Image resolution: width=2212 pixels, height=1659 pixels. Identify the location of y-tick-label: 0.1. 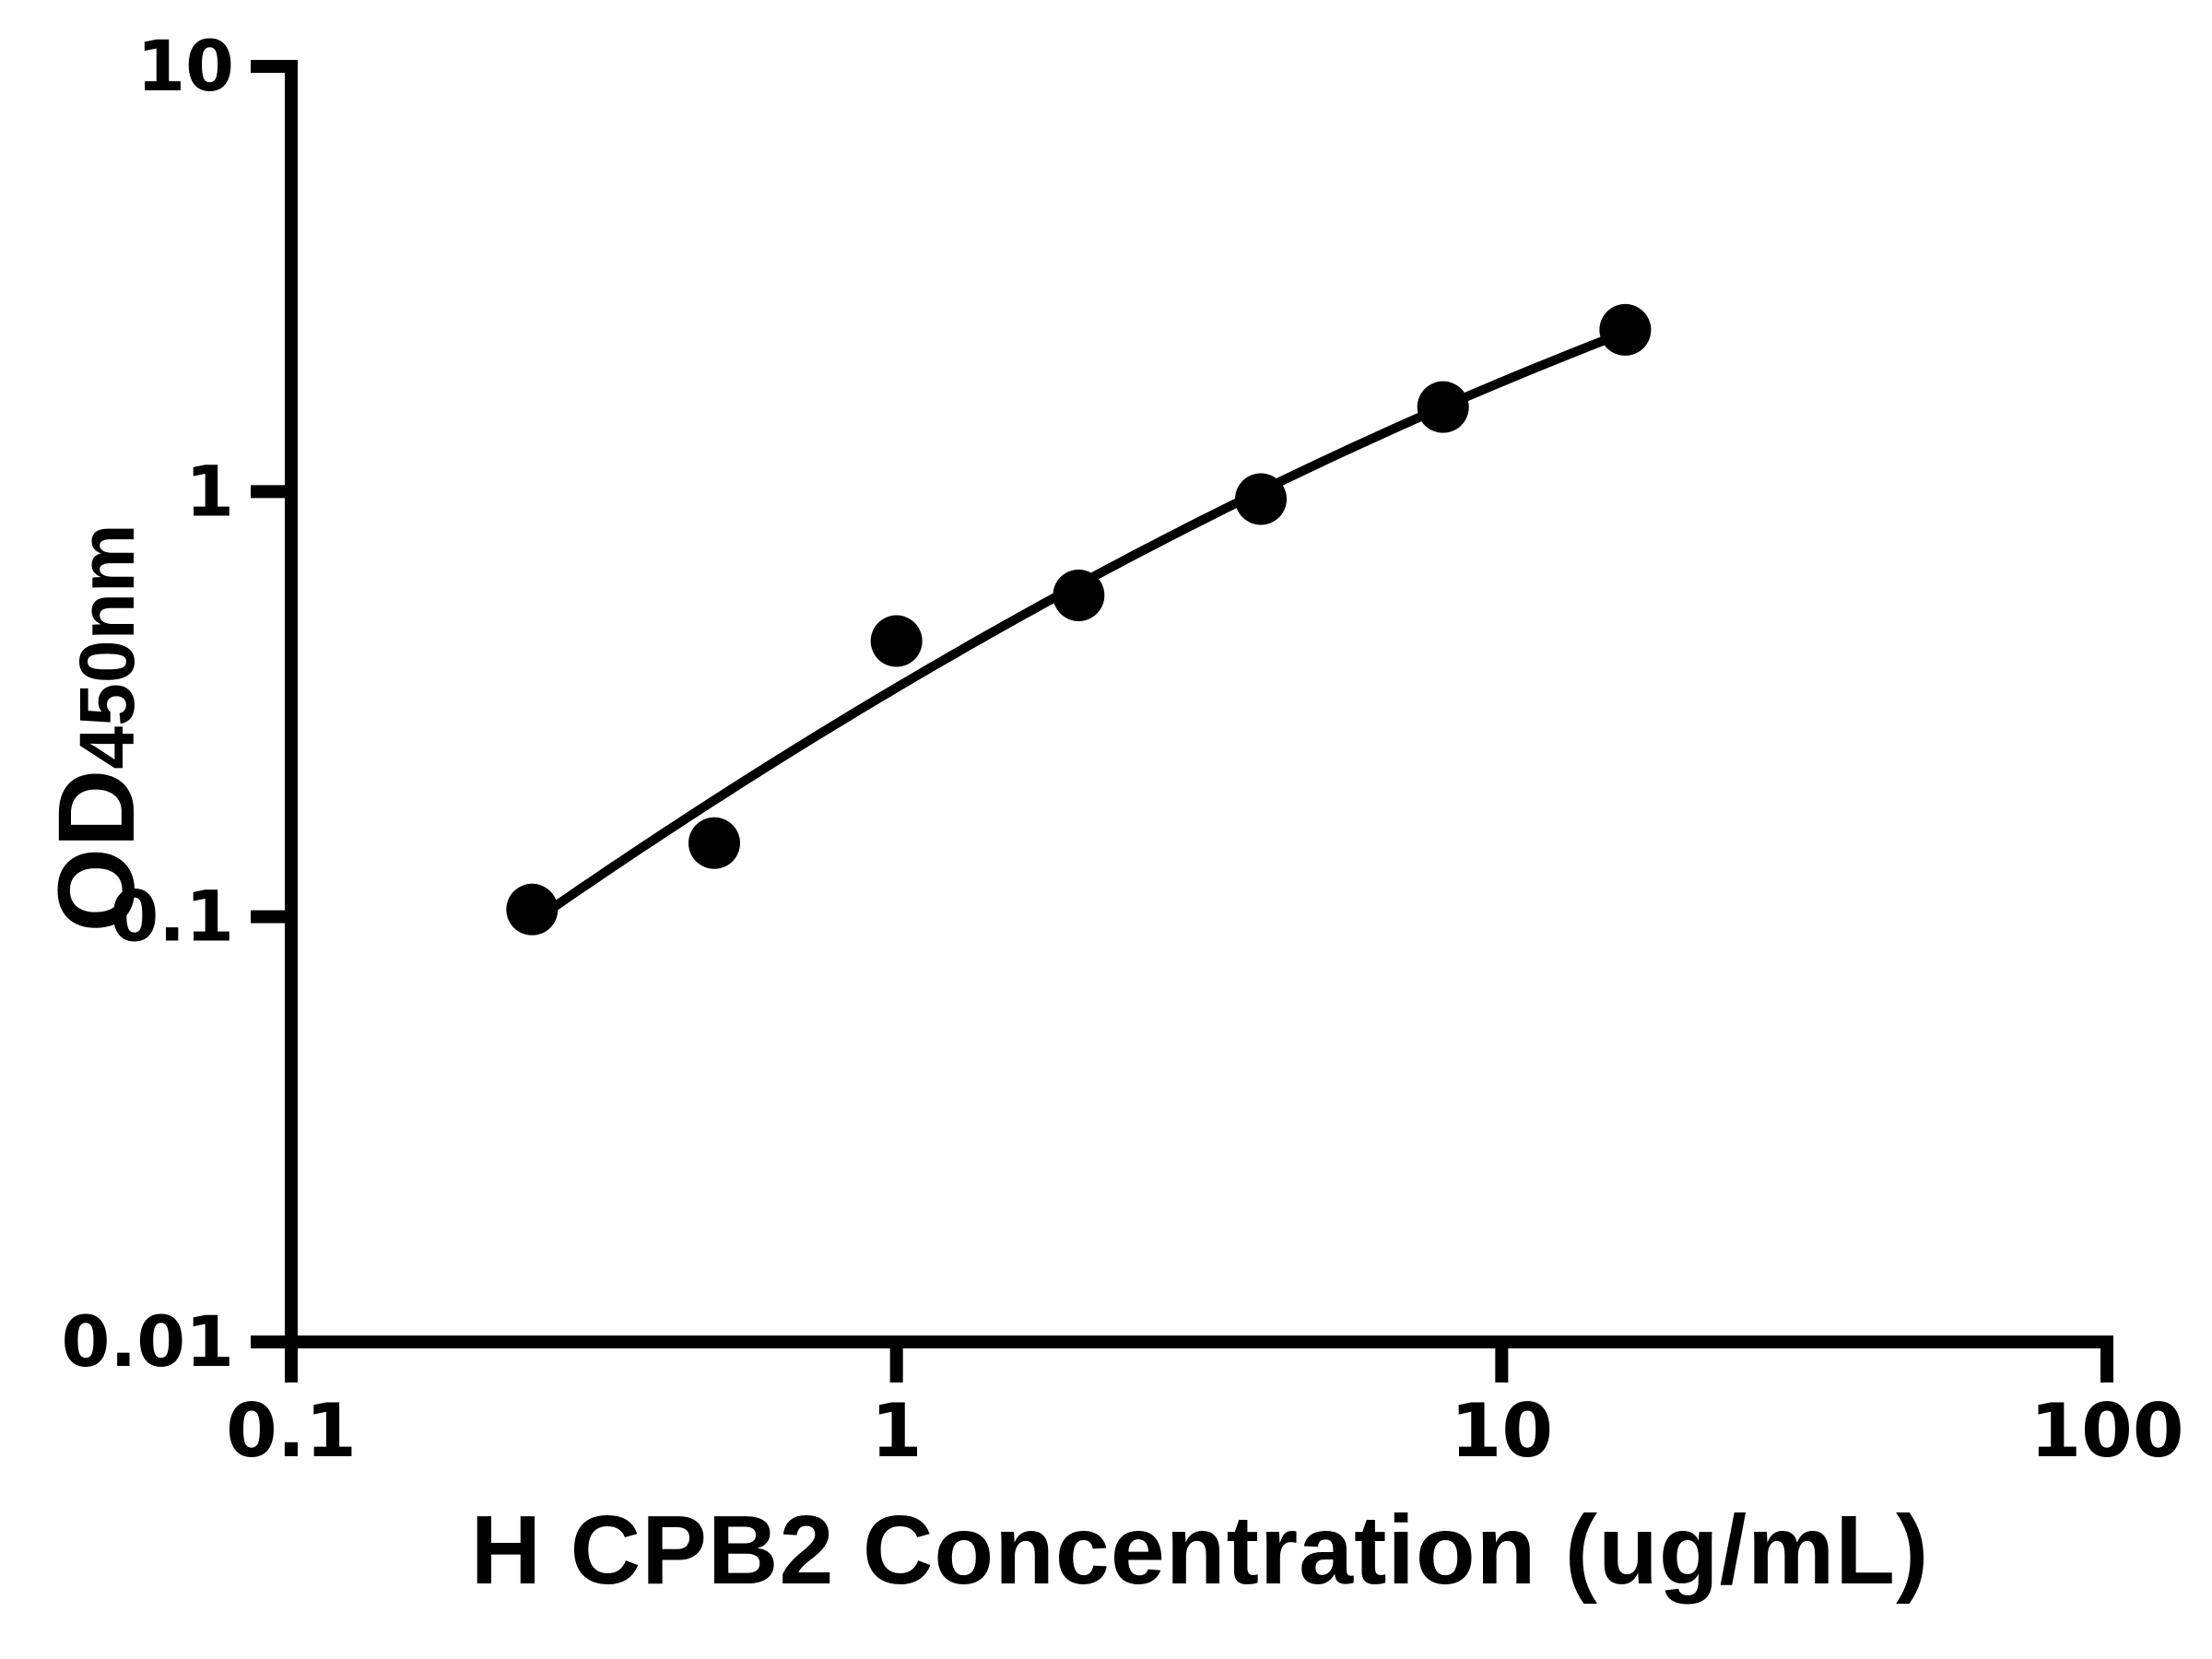
(172, 917).